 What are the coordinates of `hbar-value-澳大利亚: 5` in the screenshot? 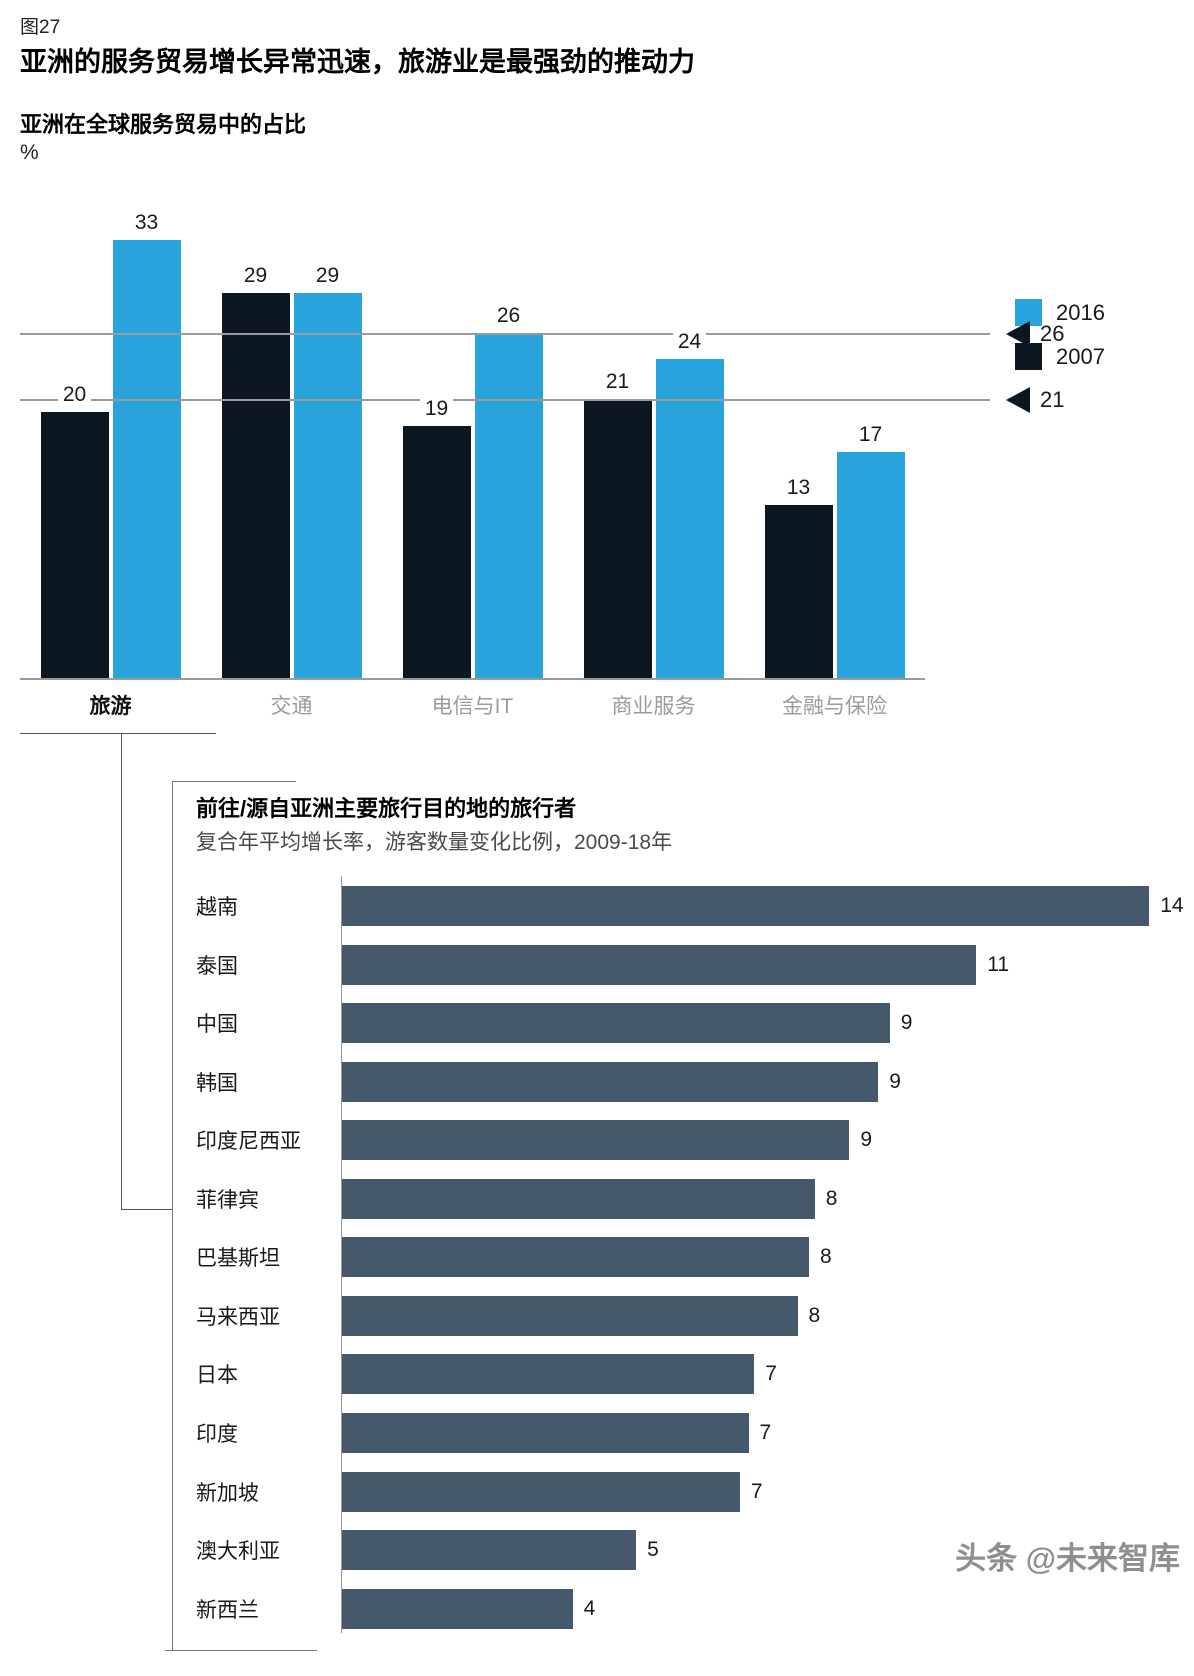 It's located at (653, 1549).